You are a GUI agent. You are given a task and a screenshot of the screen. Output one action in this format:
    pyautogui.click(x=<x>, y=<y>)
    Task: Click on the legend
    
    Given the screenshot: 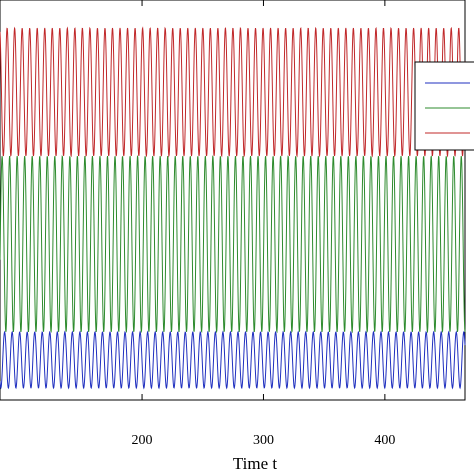 What is the action you would take?
    pyautogui.click(x=444, y=106)
    